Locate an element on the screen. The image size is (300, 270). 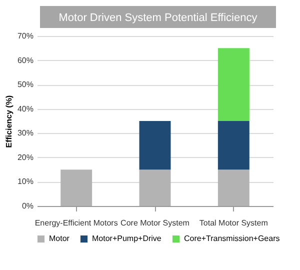
x-tick-label: Core Motor System is located at coordinates (155, 223).